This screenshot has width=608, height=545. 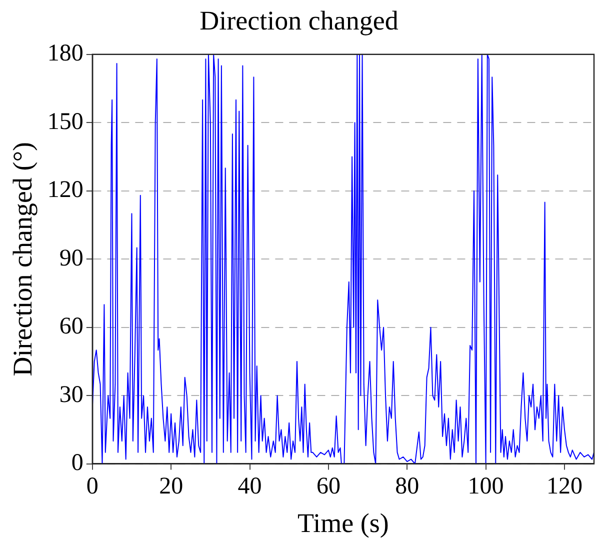 What do you see at coordinates (77, 463) in the screenshot?
I see `y-tick-label: 0` at bounding box center [77, 463].